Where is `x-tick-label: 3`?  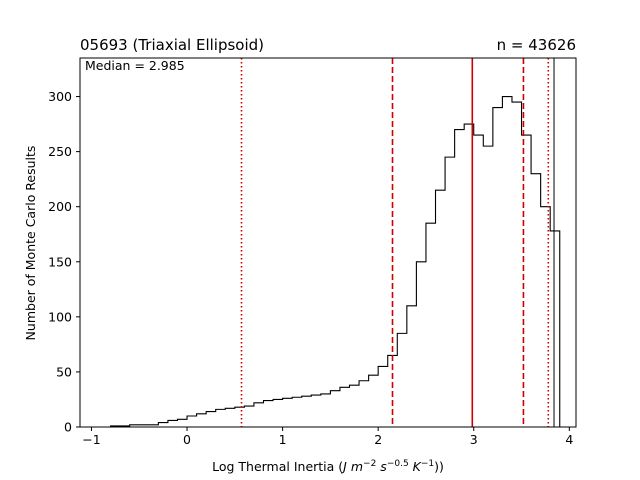
x-tick-label: 3 is located at coordinates (474, 439).